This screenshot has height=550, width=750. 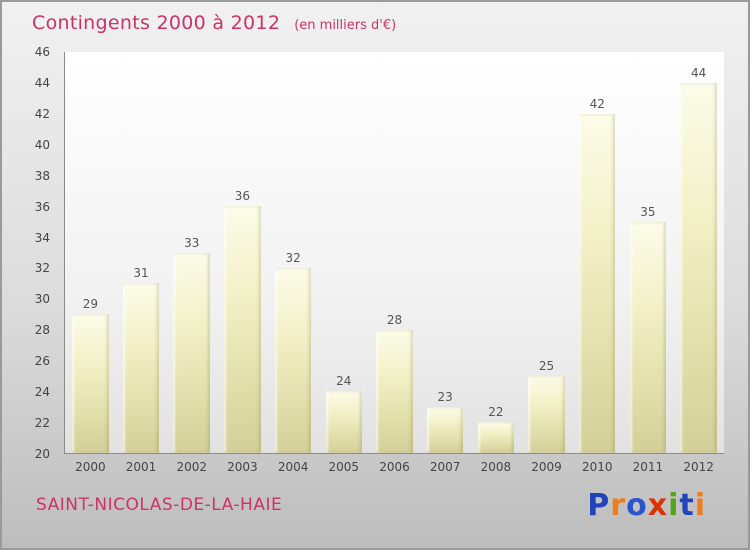 I want to click on bar-value-label: 22, so click(x=496, y=412).